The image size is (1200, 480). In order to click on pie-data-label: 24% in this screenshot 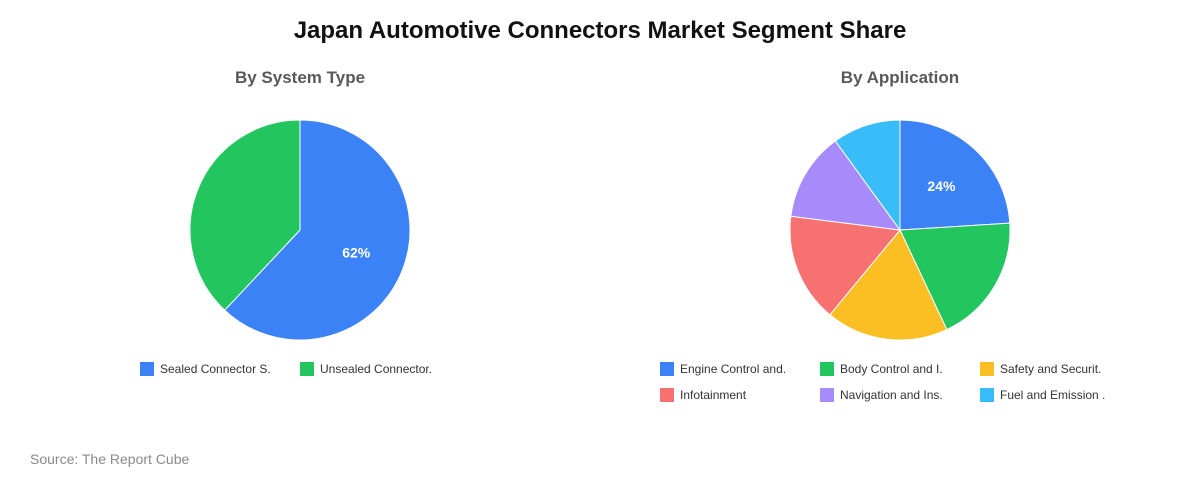, I will do `click(941, 186)`.